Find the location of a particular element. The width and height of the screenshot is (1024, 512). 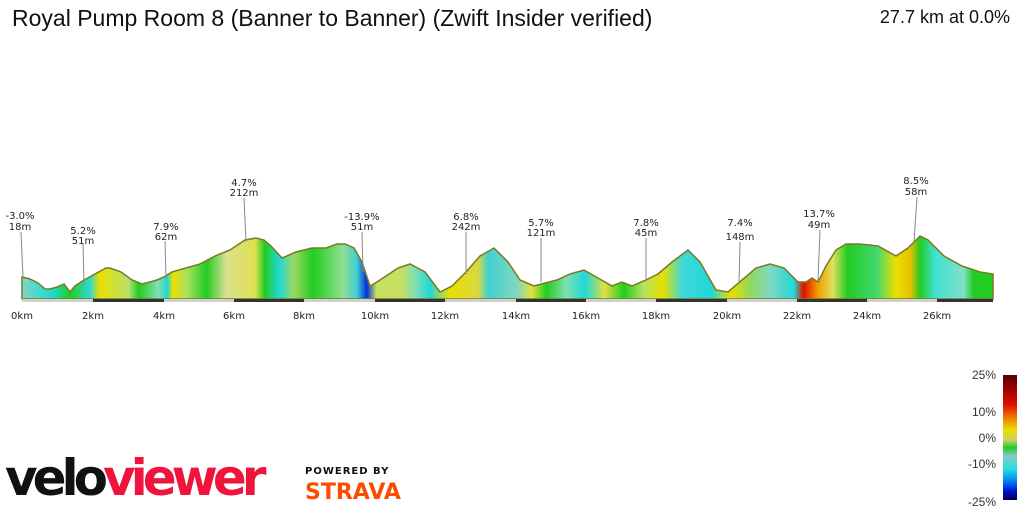

elevation-area is located at coordinates (507, 267).